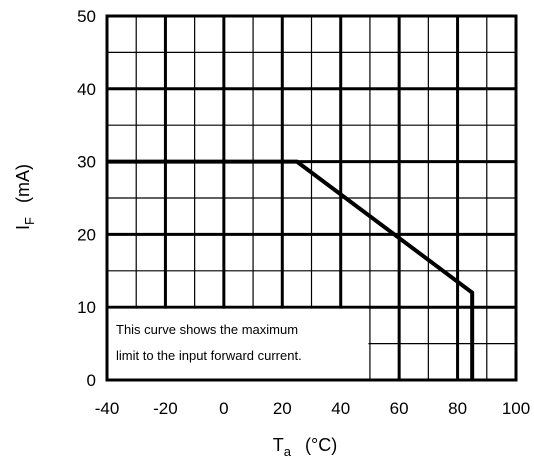  What do you see at coordinates (86, 198) in the screenshot?
I see `y-tick-labels: 0 10 20 30 40 50` at bounding box center [86, 198].